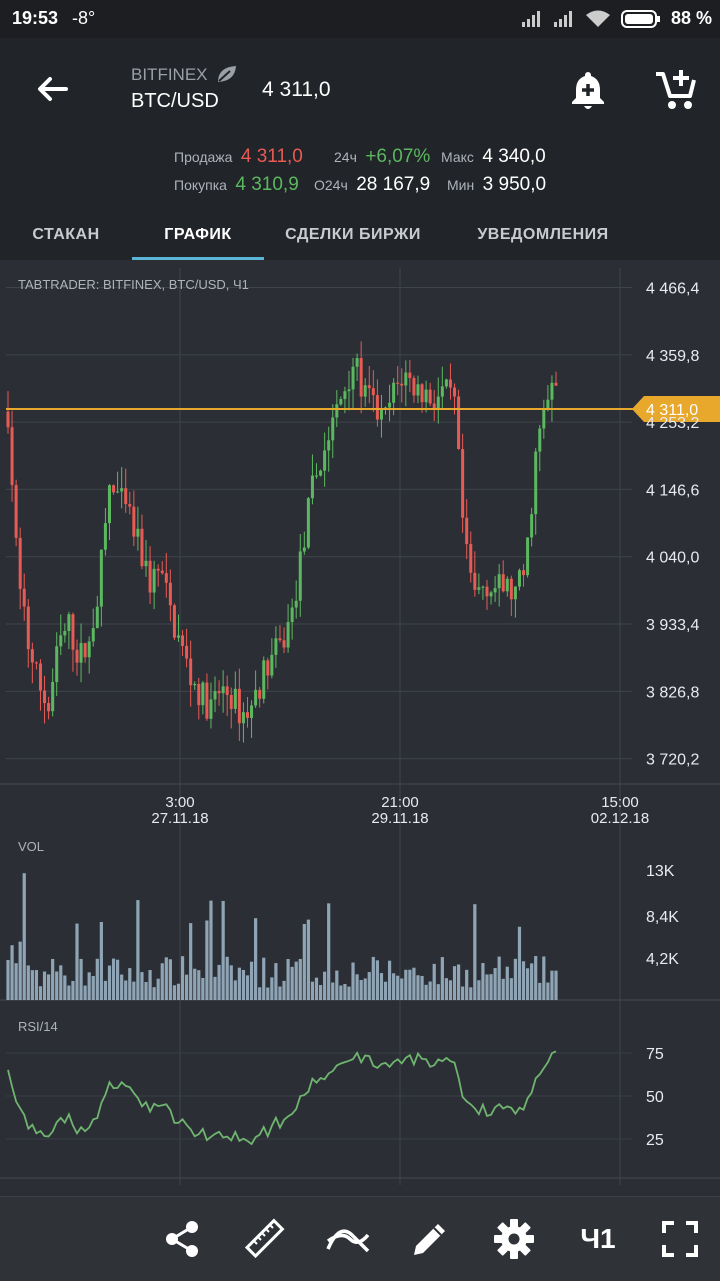 The width and height of the screenshot is (720, 1281). Describe the element at coordinates (514, 156) in the screenshot. I see `max-value: 4 340,0` at that location.